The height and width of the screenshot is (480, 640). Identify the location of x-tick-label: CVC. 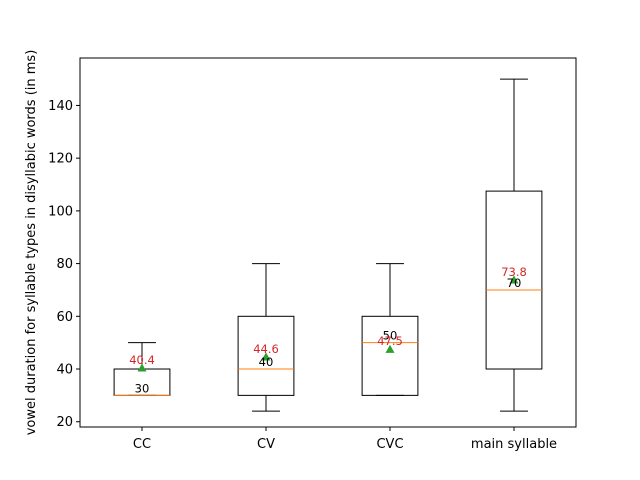
(389, 444).